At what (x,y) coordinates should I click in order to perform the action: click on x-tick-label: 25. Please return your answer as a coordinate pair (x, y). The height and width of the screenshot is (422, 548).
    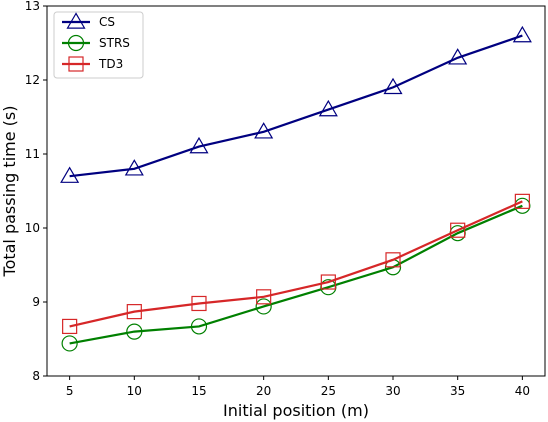
    Looking at the image, I should click on (328, 391).